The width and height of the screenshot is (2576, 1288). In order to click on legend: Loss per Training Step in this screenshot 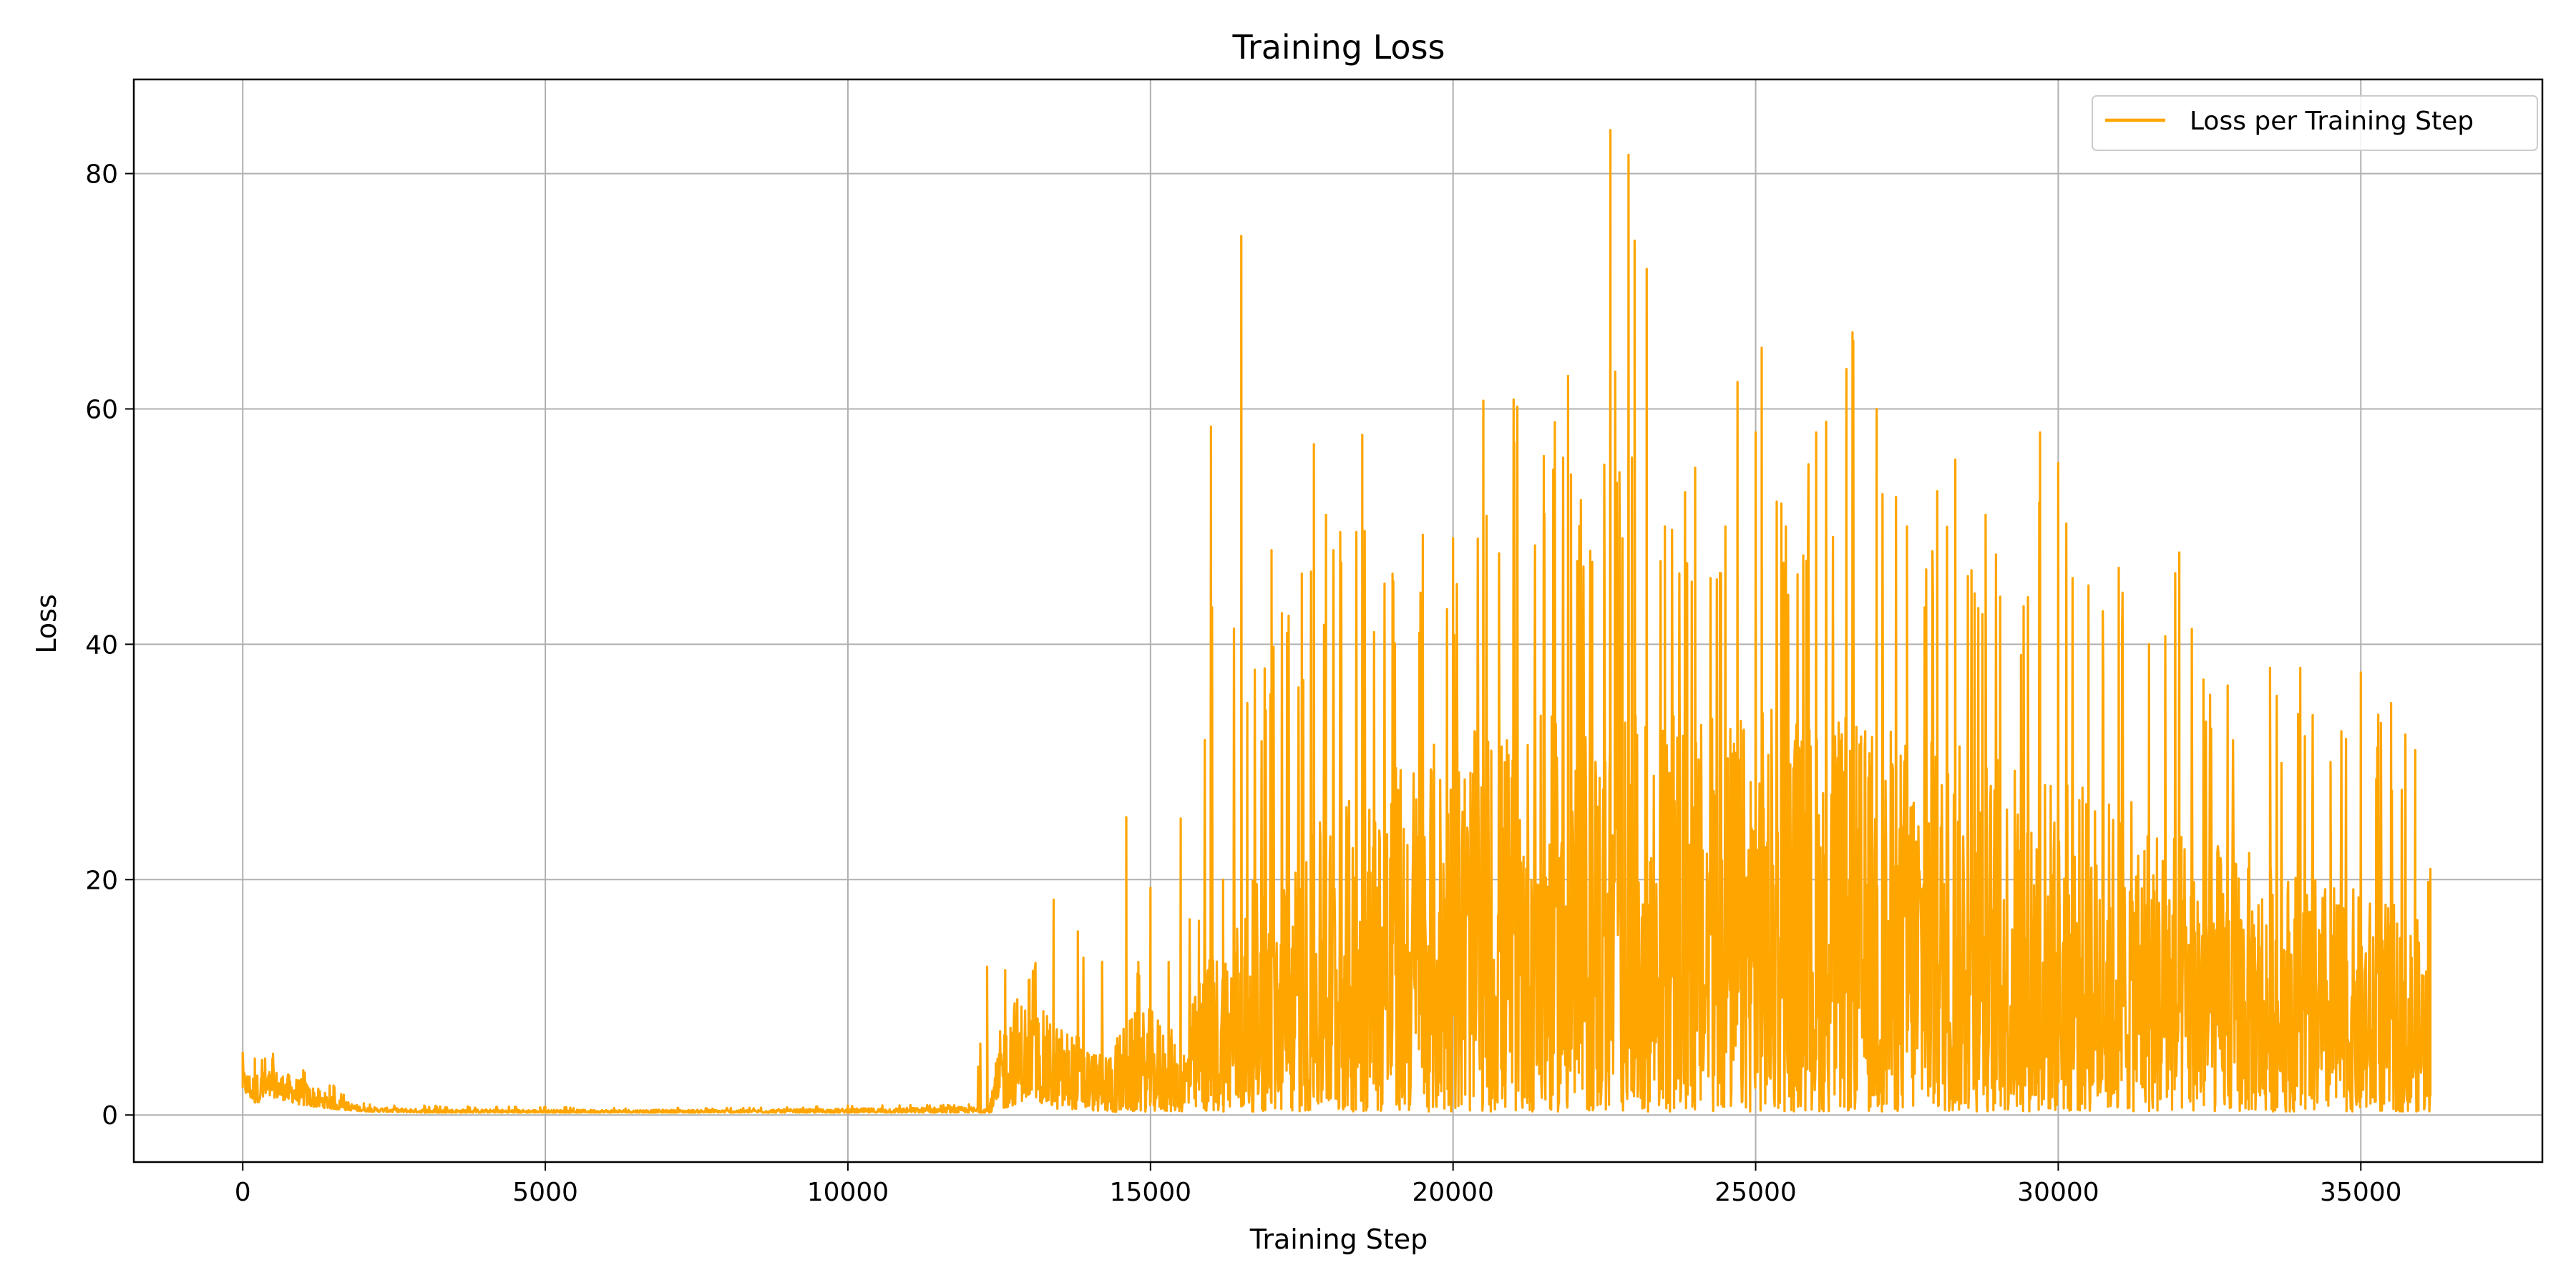, I will do `click(2315, 123)`.